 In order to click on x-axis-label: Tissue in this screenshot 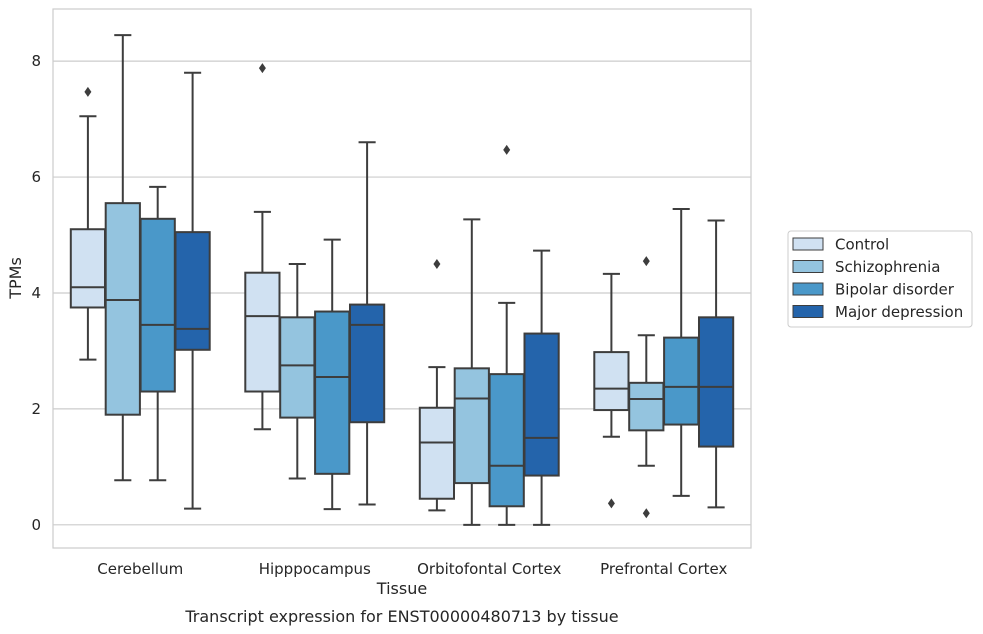, I will do `click(401, 588)`.